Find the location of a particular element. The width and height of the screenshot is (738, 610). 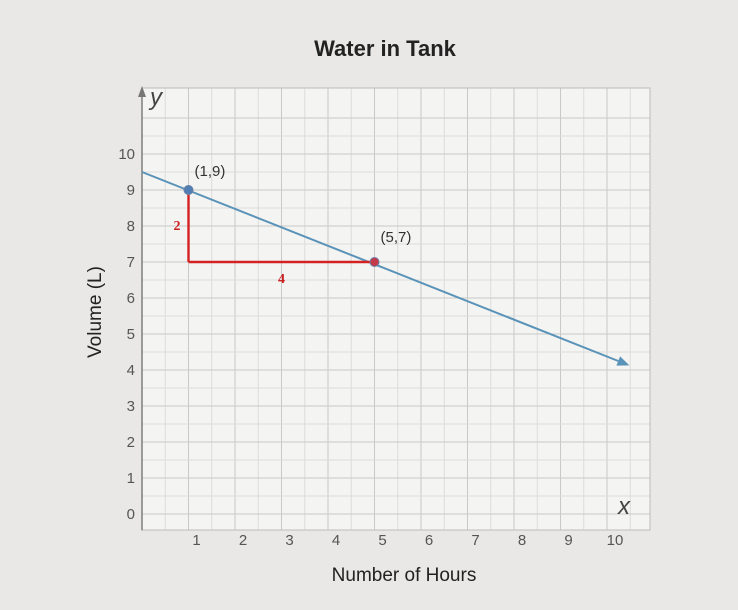

y-tick-label: 4 is located at coordinates (131, 370).